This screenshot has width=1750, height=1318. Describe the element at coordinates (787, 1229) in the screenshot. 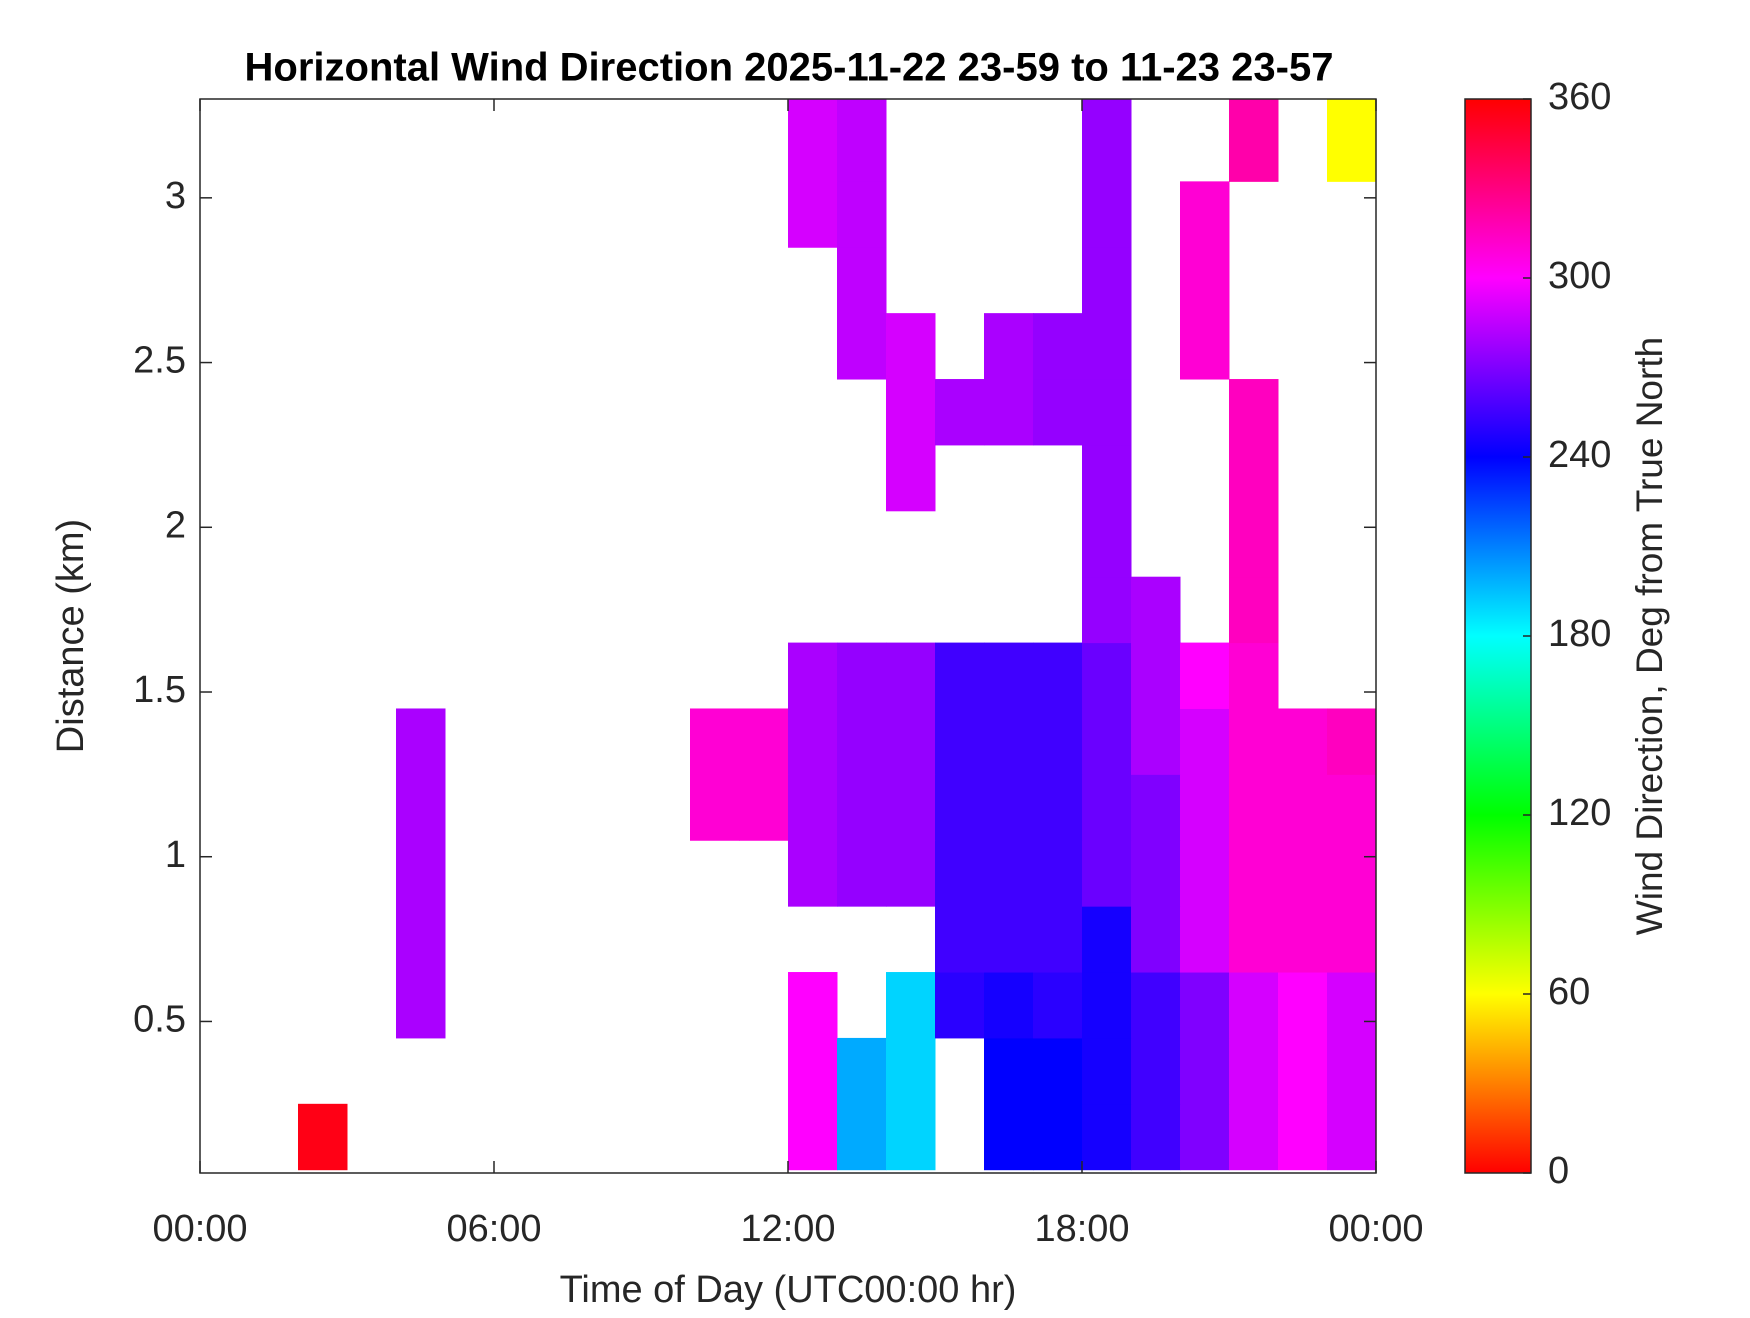

I see `x-tick-label: 12:00` at that location.